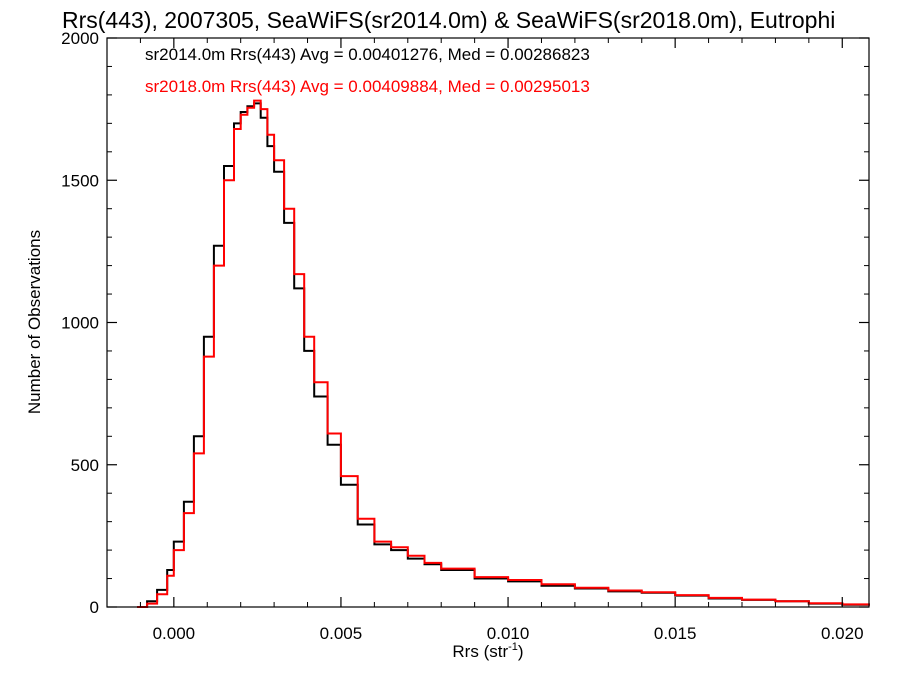 The height and width of the screenshot is (675, 900). Describe the element at coordinates (94, 607) in the screenshot. I see `y-tick-label: 0` at that location.